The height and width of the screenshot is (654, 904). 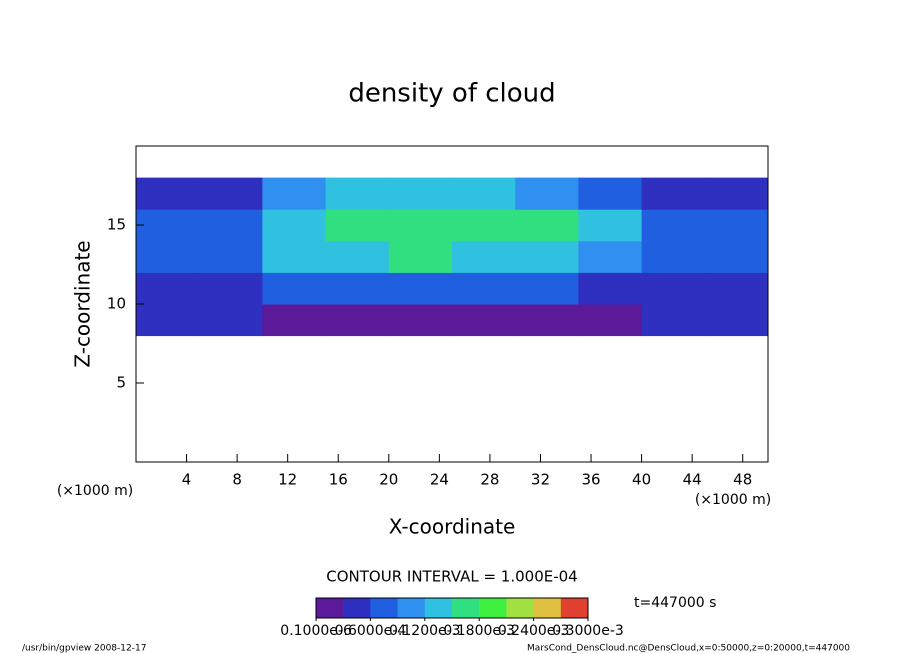 What do you see at coordinates (451, 94) in the screenshot?
I see `chart-title: density of cloud` at bounding box center [451, 94].